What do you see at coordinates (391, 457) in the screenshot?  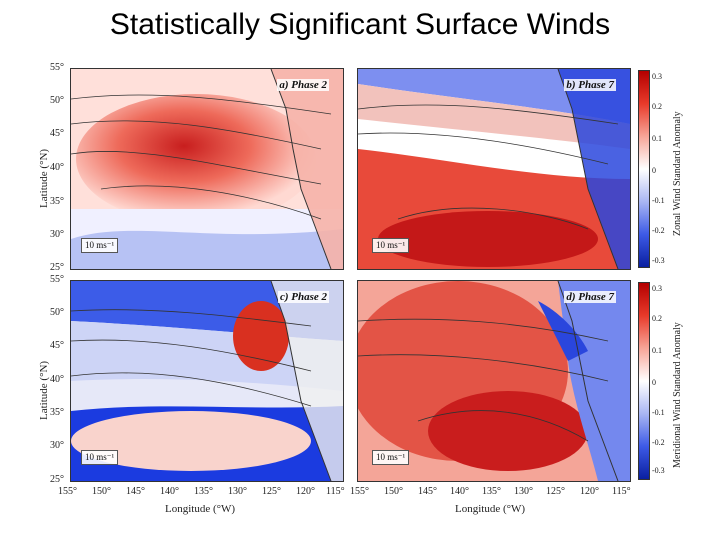 I see `panel-d-scale: 10 ms⁻¹` at bounding box center [391, 457].